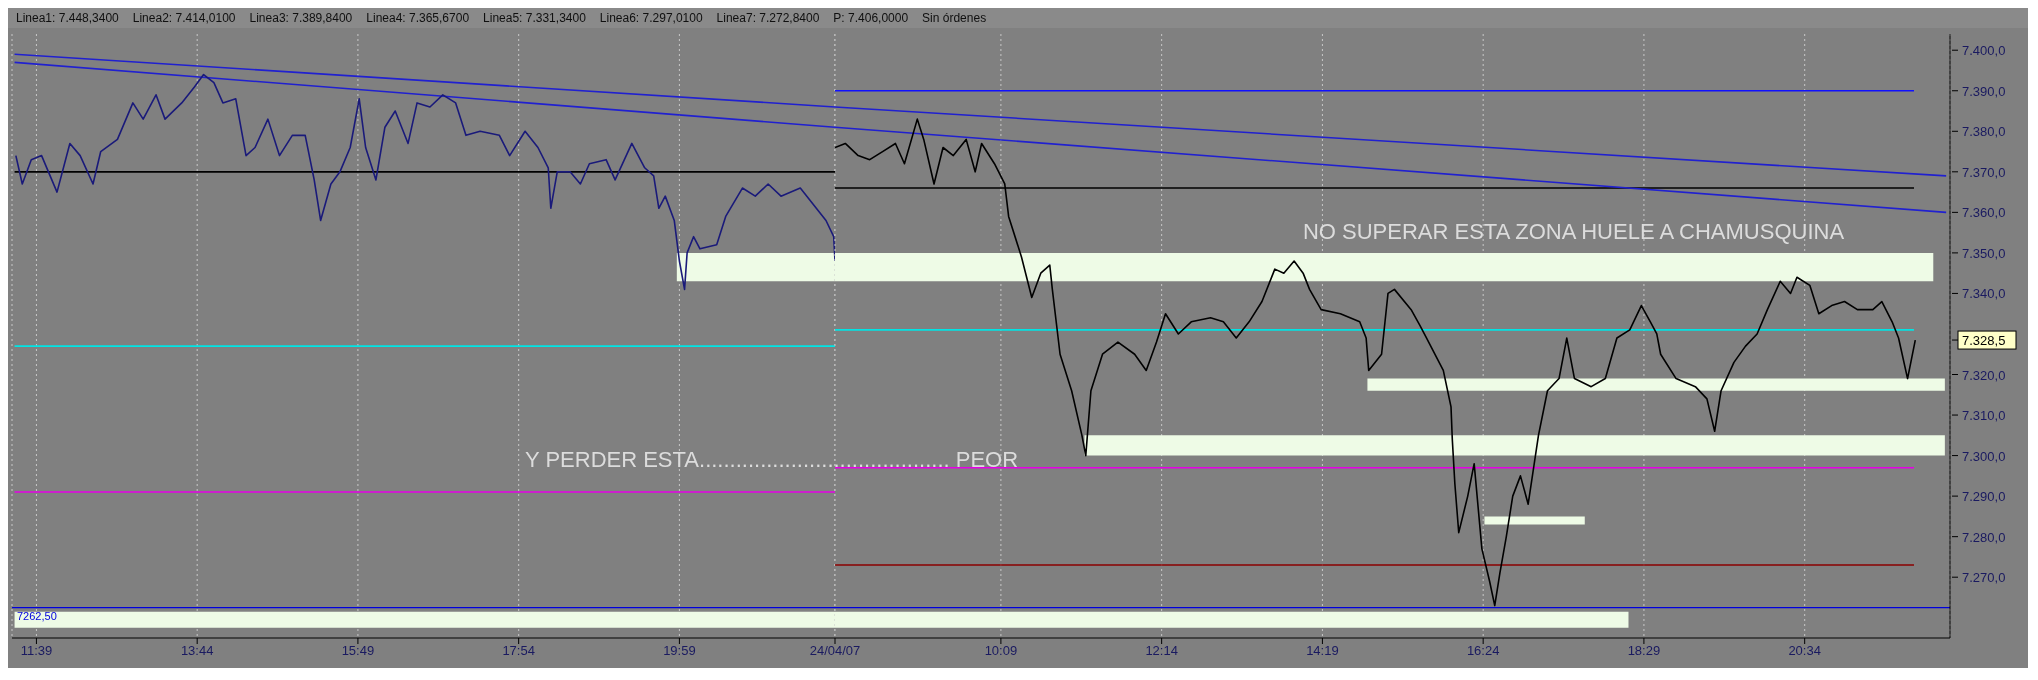 The width and height of the screenshot is (2038, 680). What do you see at coordinates (679, 651) in the screenshot?
I see `x-tick-label: 19:59` at bounding box center [679, 651].